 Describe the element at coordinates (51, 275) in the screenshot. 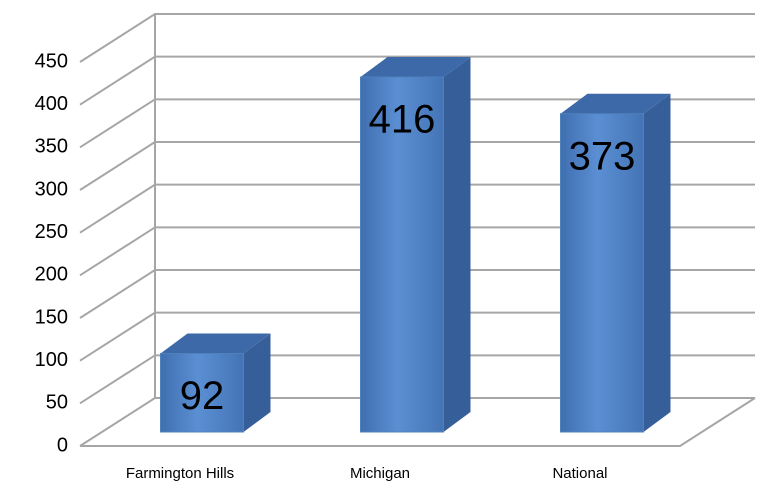

I see `y-tick-label: 200` at that location.